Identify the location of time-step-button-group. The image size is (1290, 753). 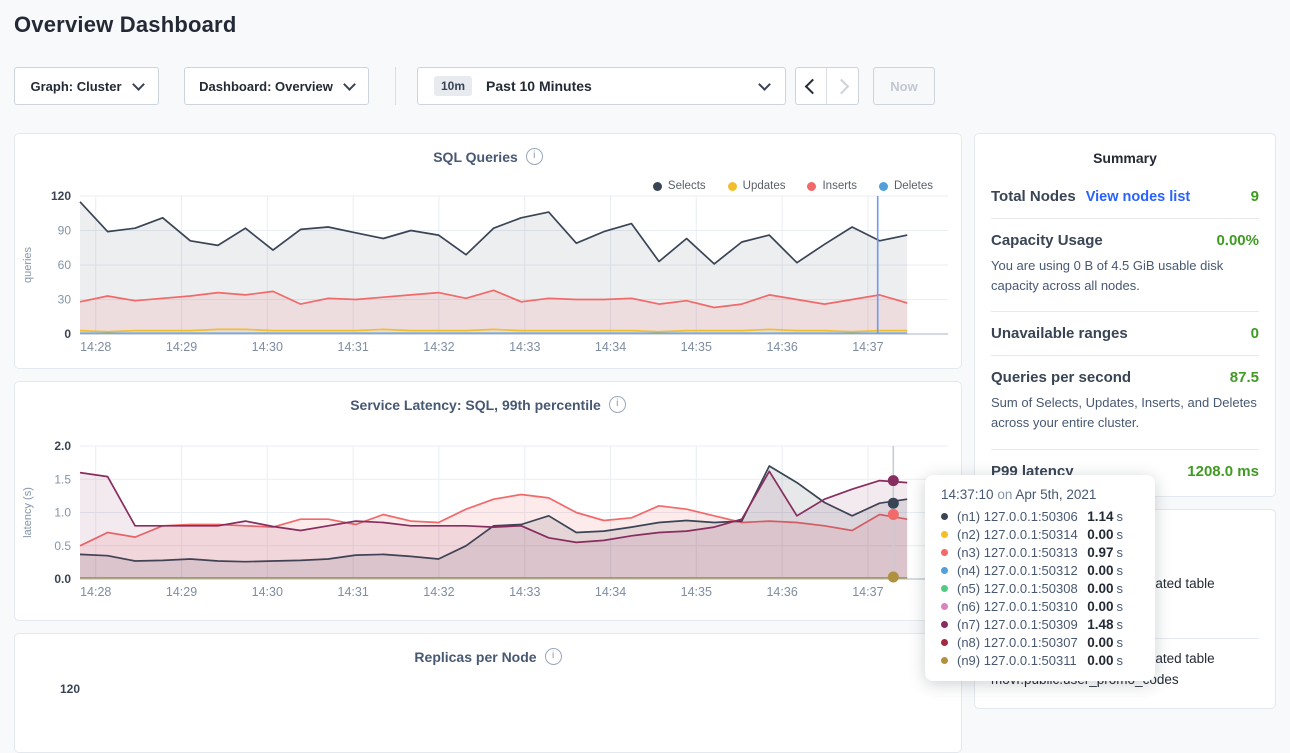
(827, 86).